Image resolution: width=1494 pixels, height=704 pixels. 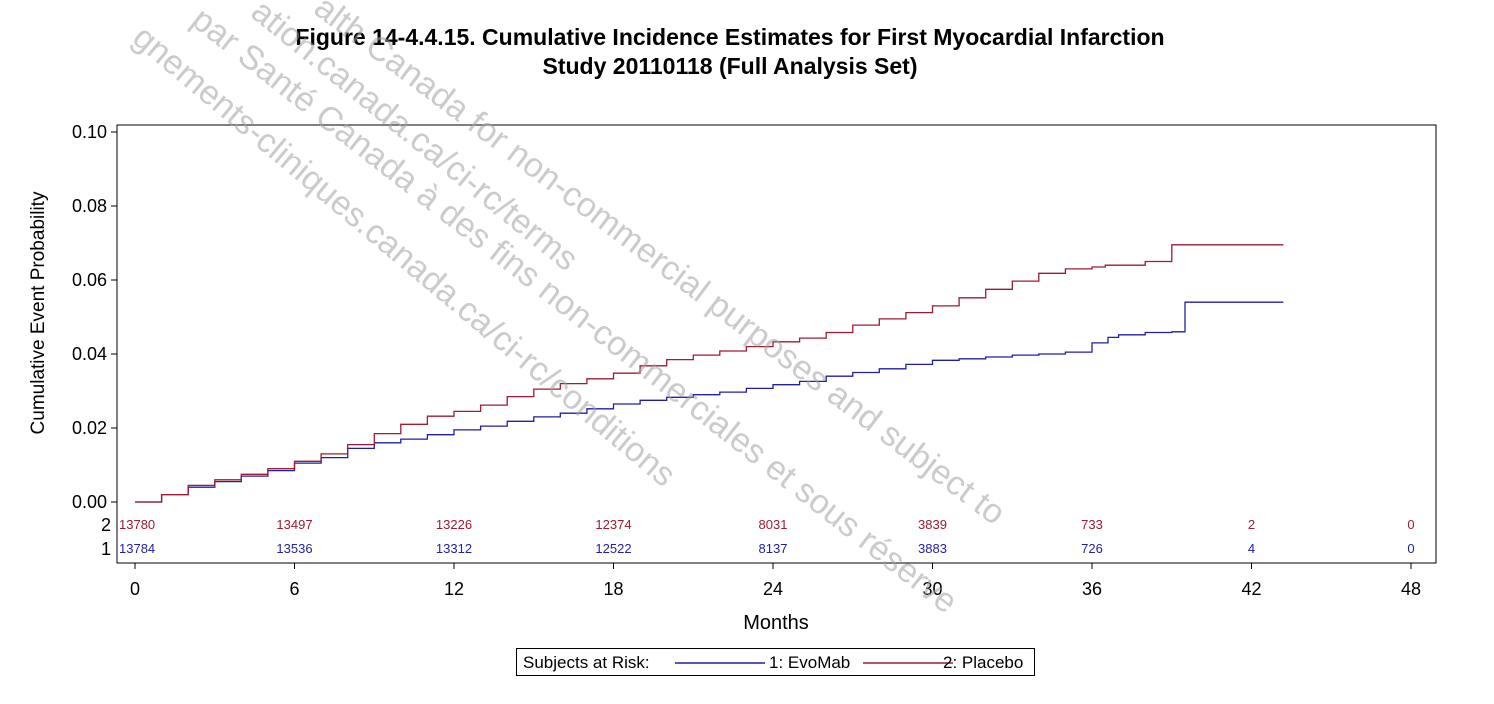 What do you see at coordinates (294, 548) in the screenshot?
I see `risk-value-s1-1: 13536` at bounding box center [294, 548].